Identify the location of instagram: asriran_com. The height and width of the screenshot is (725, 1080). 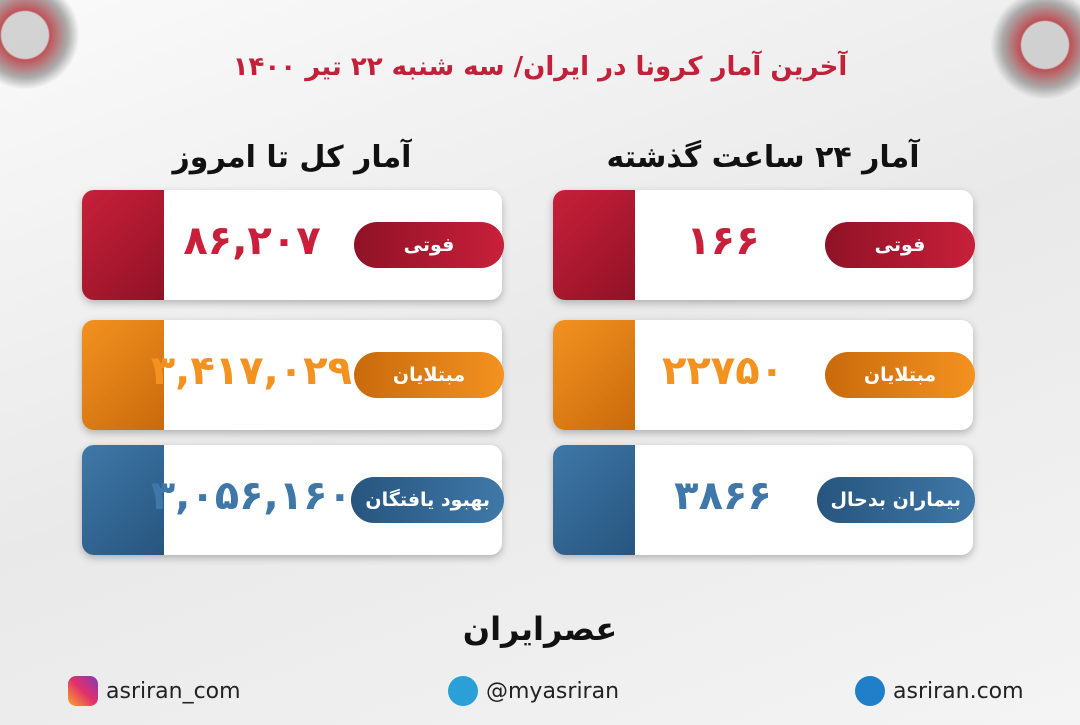
(154, 691).